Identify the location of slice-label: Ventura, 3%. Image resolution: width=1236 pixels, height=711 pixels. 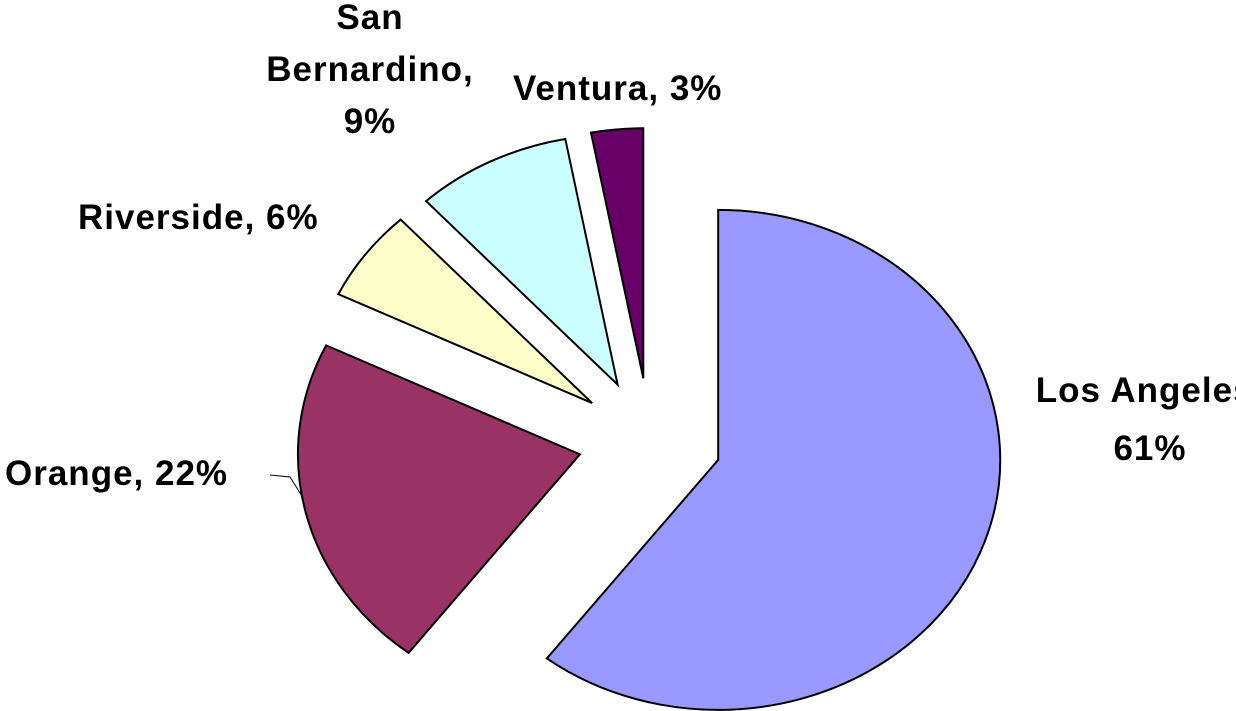
(618, 88).